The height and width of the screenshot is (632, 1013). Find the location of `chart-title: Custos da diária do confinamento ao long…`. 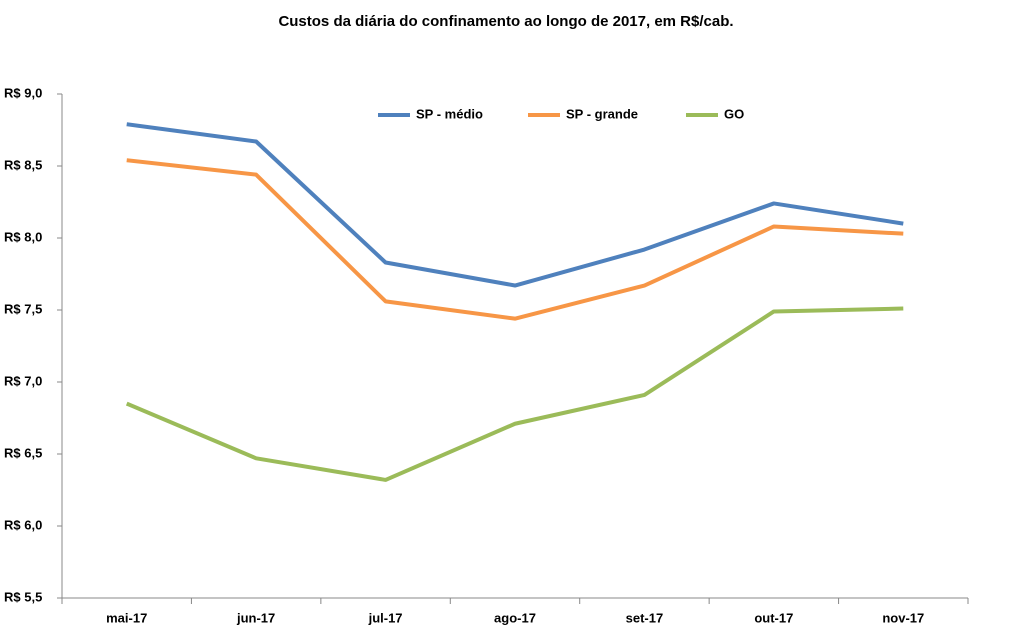

chart-title: Custos da diária do confinamento ao long… is located at coordinates (505, 21).